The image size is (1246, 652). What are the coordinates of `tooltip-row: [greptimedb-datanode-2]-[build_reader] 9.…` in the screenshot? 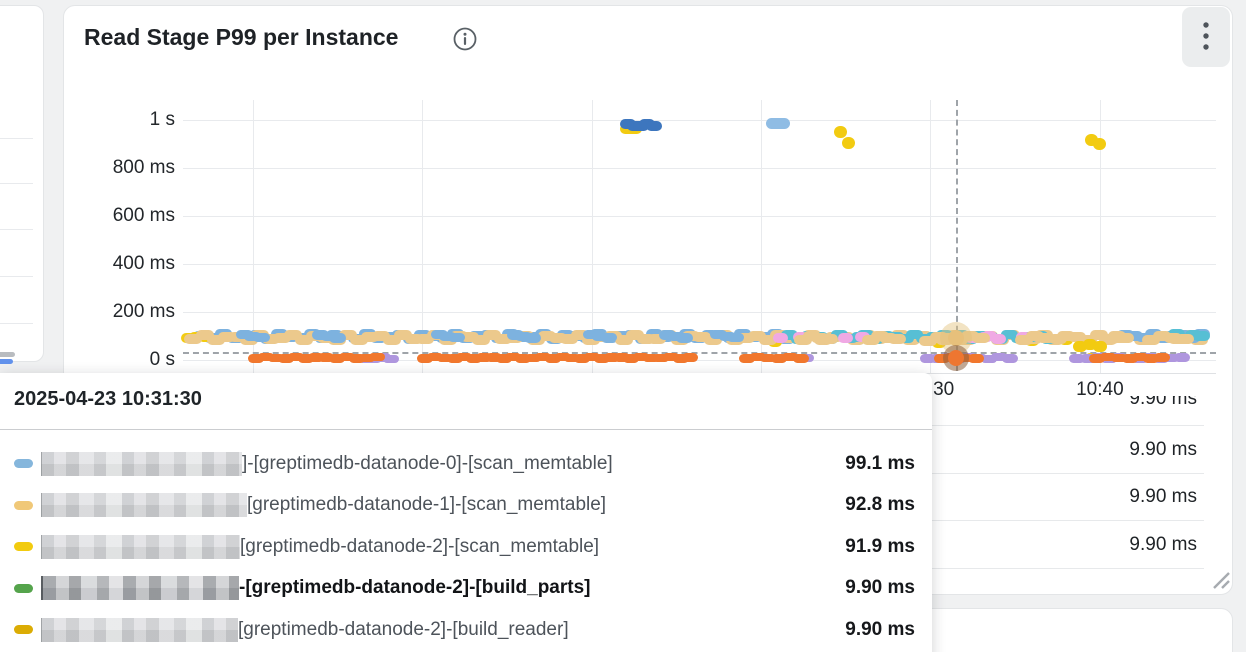 It's located at (466, 630).